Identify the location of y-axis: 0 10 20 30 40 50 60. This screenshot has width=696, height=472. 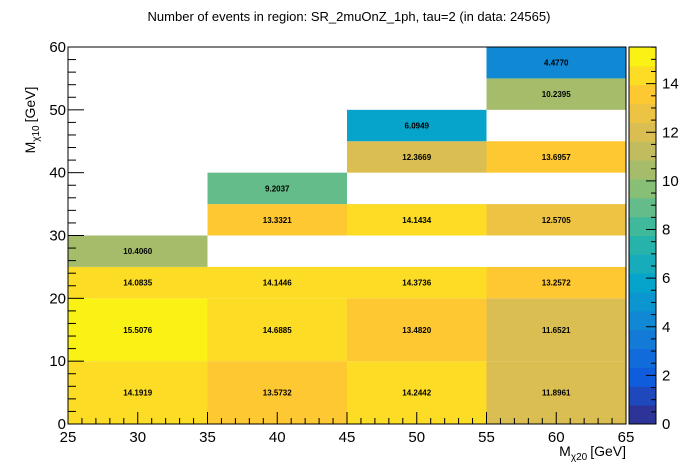
(66, 236).